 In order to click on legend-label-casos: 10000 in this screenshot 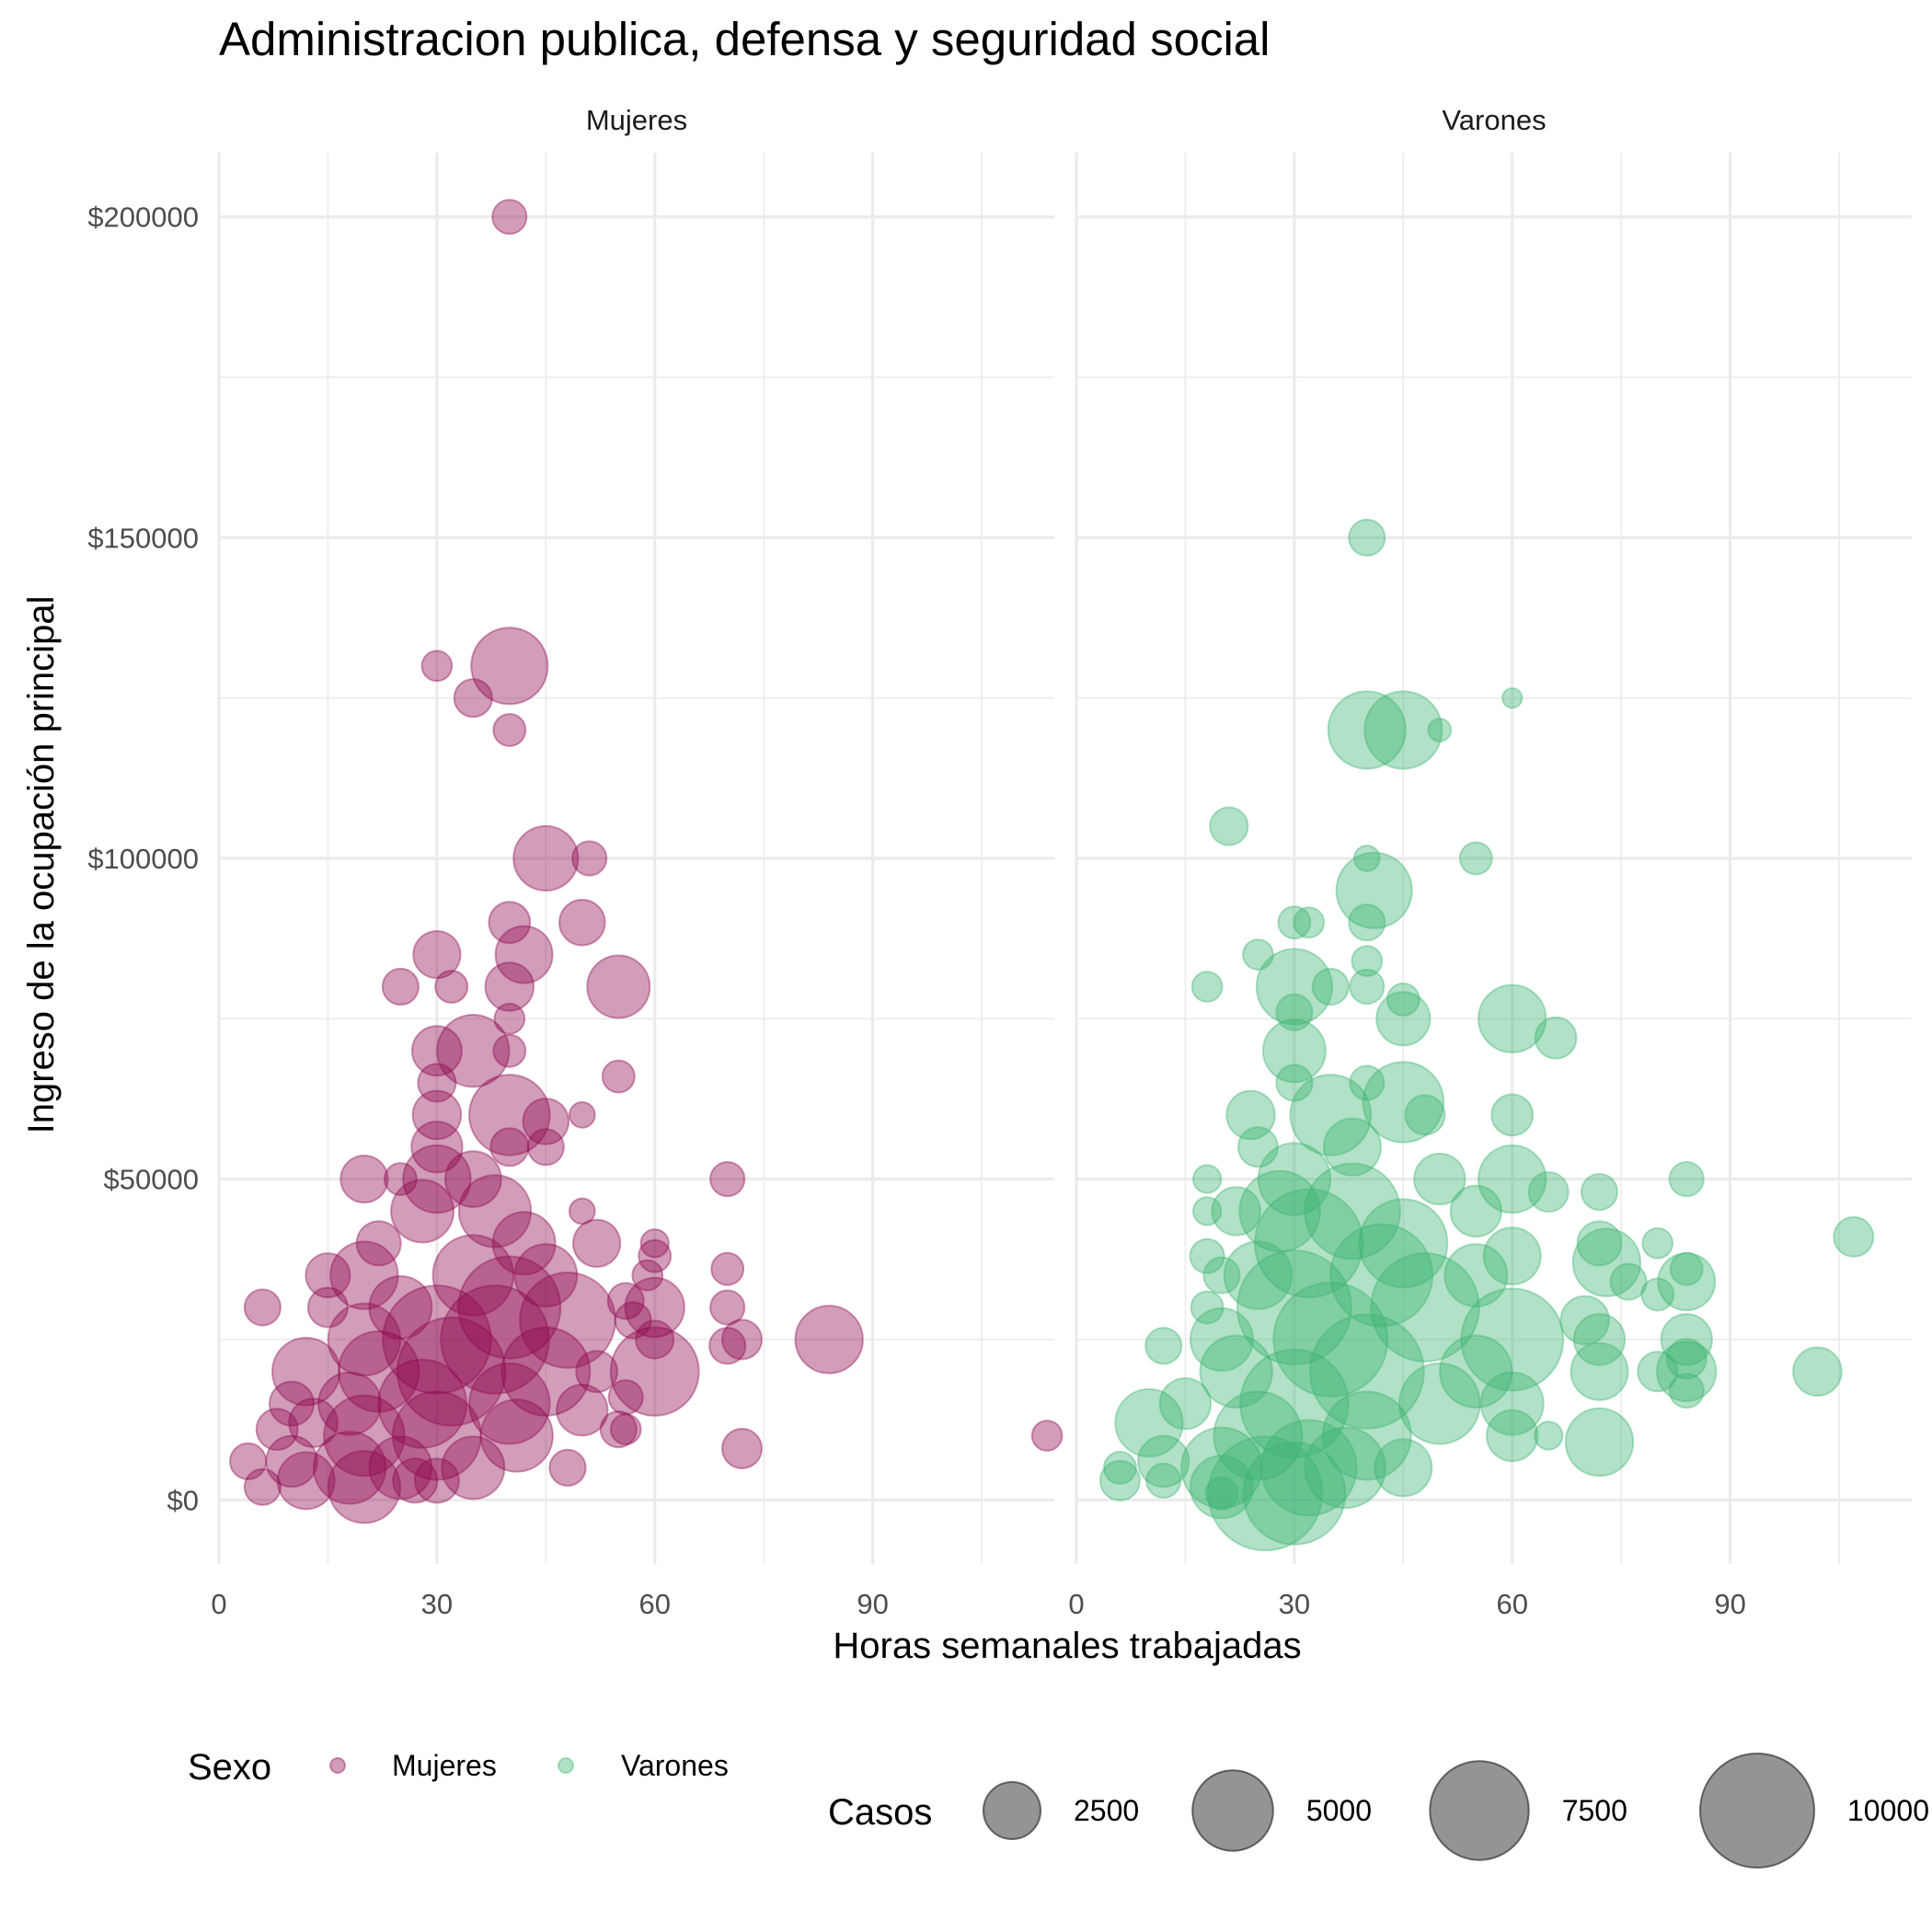, I will do `click(1888, 1810)`.